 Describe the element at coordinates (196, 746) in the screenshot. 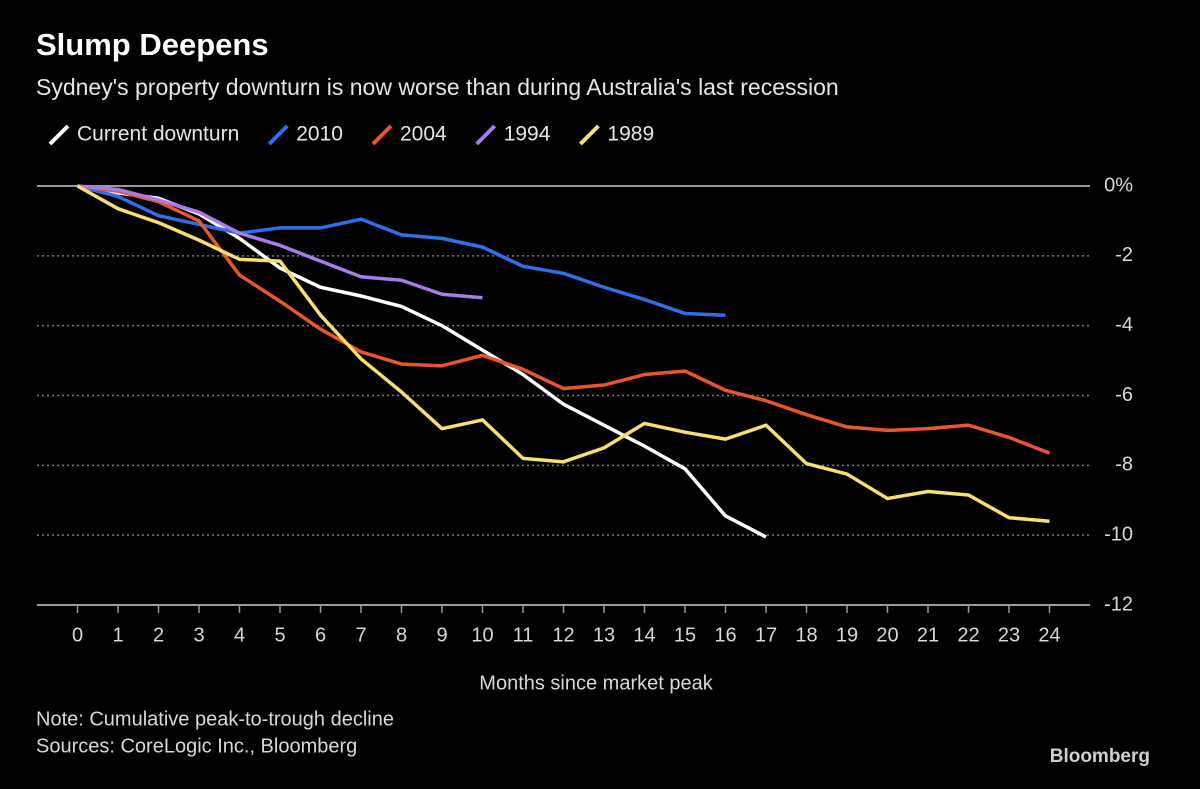

I see `source: Sources: CoreLogic Inc., Bloomberg` at that location.